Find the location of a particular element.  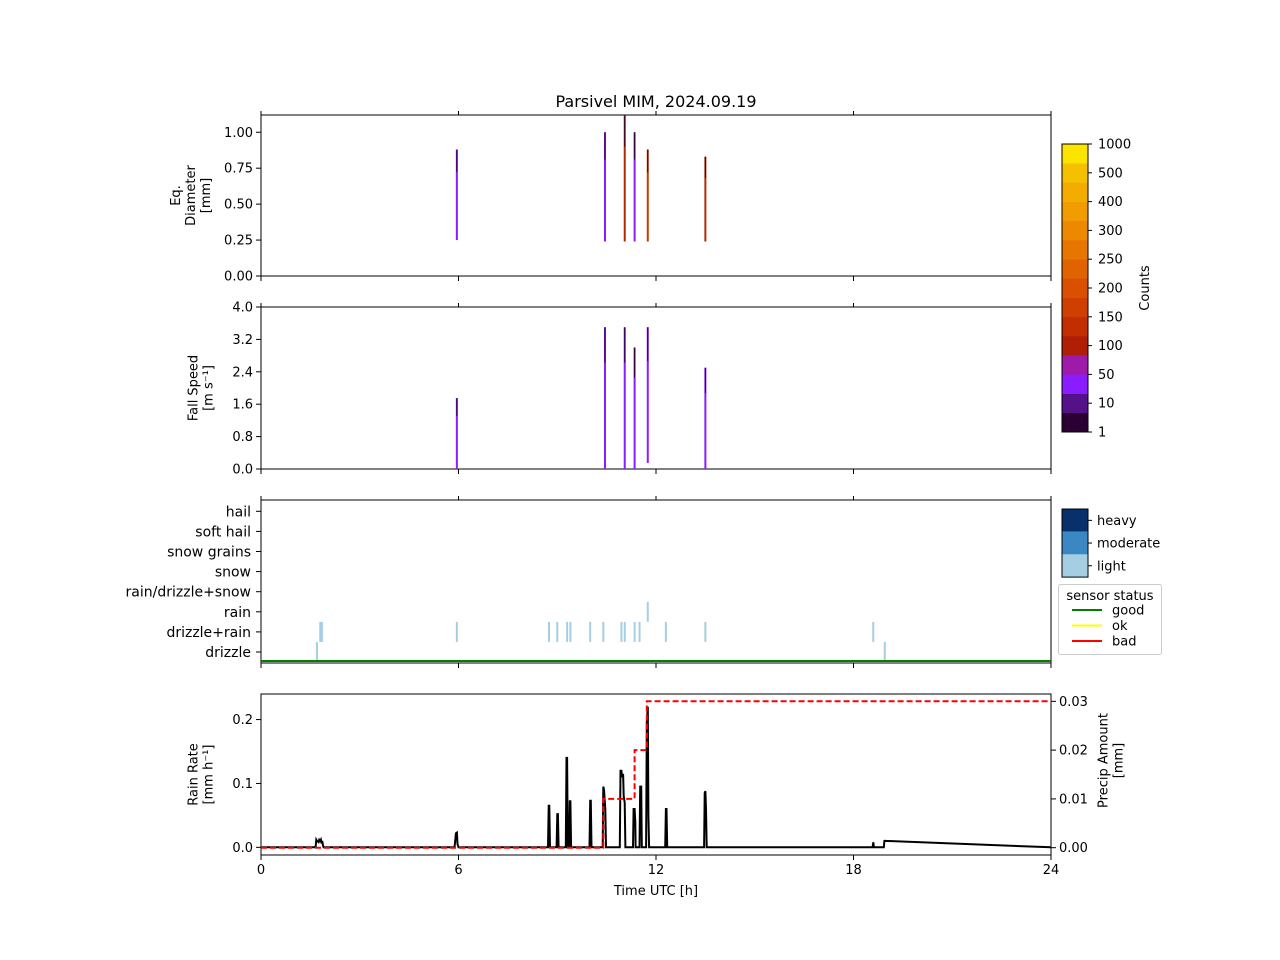

y-tick-label: 2.4 is located at coordinates (242, 372).